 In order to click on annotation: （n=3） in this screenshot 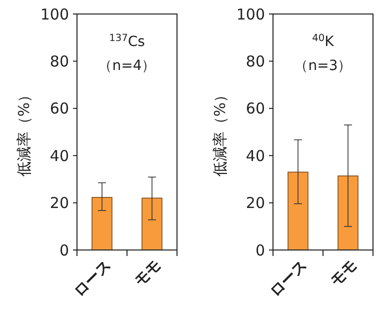, I will do `click(323, 66)`.